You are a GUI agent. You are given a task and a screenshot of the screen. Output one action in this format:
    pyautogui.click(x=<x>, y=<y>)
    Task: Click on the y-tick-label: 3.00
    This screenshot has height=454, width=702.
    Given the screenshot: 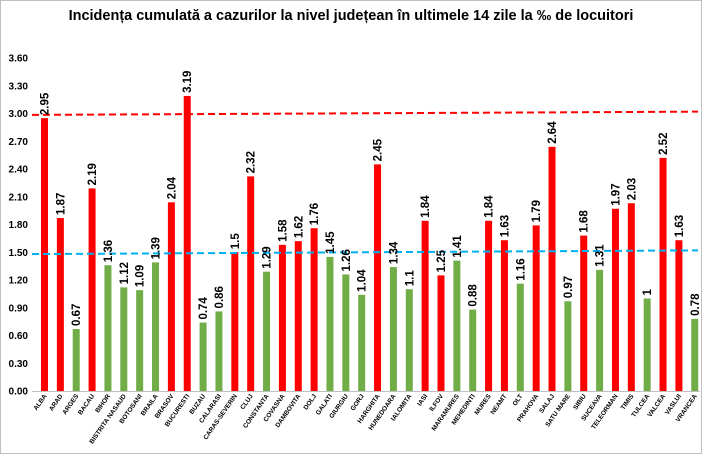 What is the action you would take?
    pyautogui.click(x=19, y=114)
    